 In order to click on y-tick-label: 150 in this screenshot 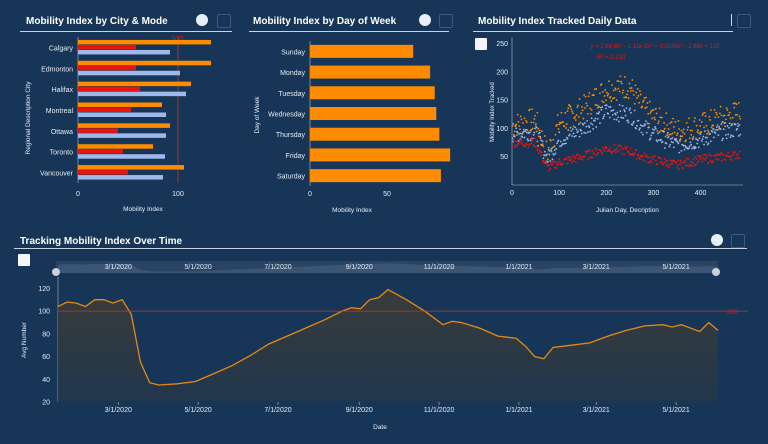, I will do `click(502, 101)`.